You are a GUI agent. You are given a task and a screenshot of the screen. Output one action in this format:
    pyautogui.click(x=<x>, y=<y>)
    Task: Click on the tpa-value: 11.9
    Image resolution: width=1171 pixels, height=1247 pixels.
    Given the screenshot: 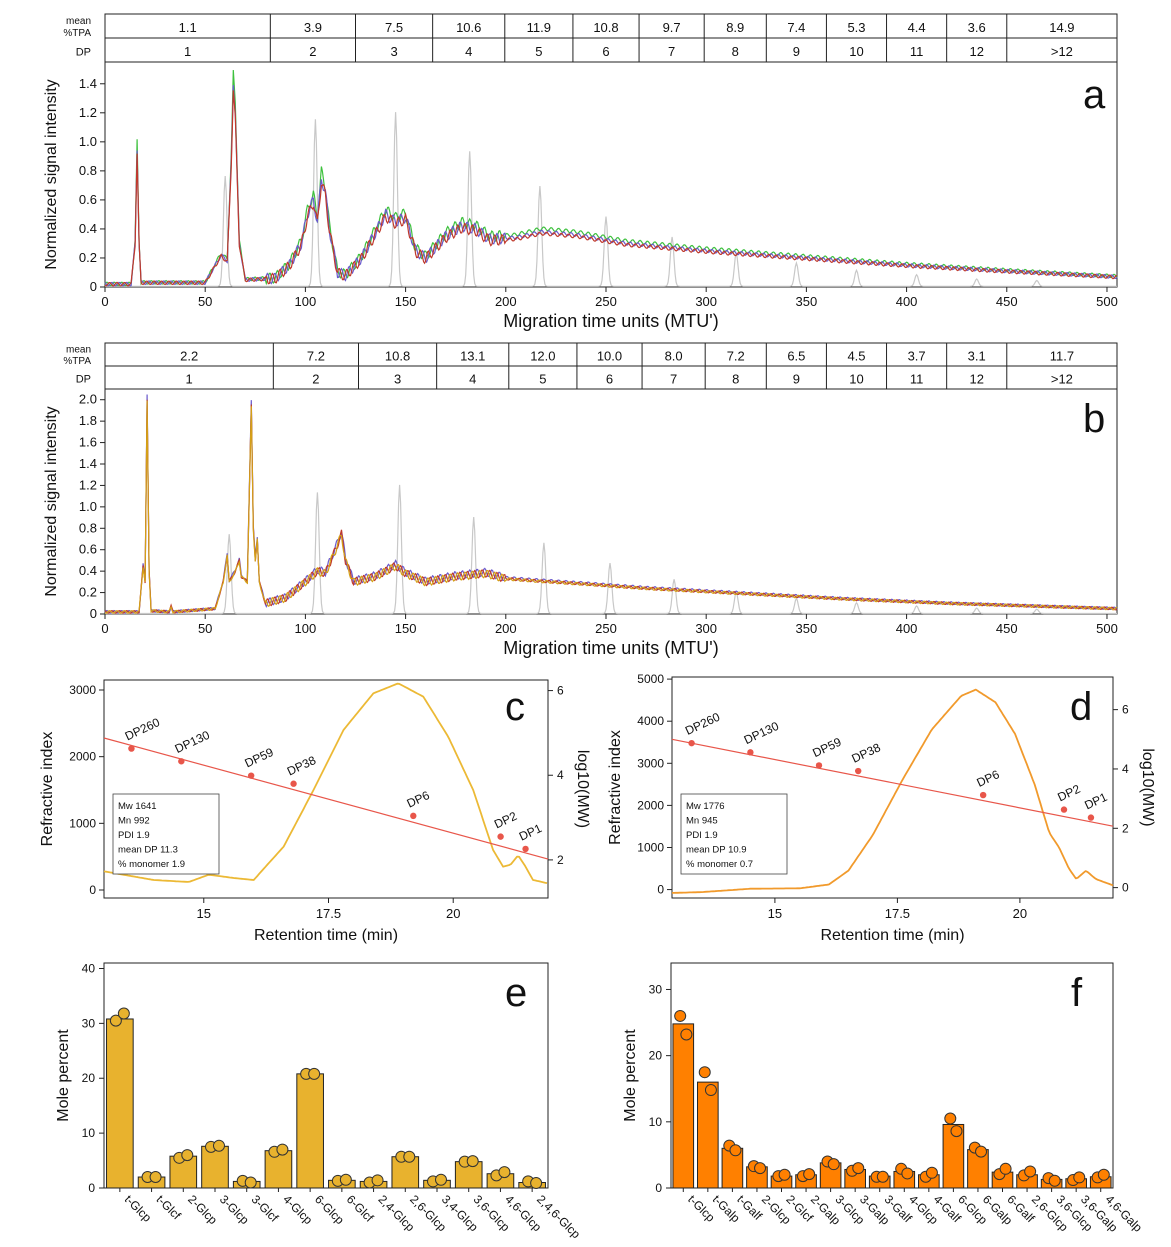 What is the action you would take?
    pyautogui.click(x=539, y=27)
    